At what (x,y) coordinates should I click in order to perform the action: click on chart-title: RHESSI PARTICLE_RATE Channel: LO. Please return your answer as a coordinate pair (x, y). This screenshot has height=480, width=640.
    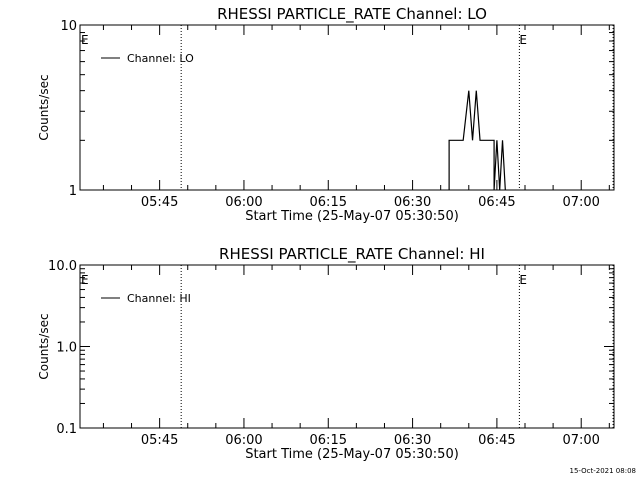
    Looking at the image, I should click on (352, 14).